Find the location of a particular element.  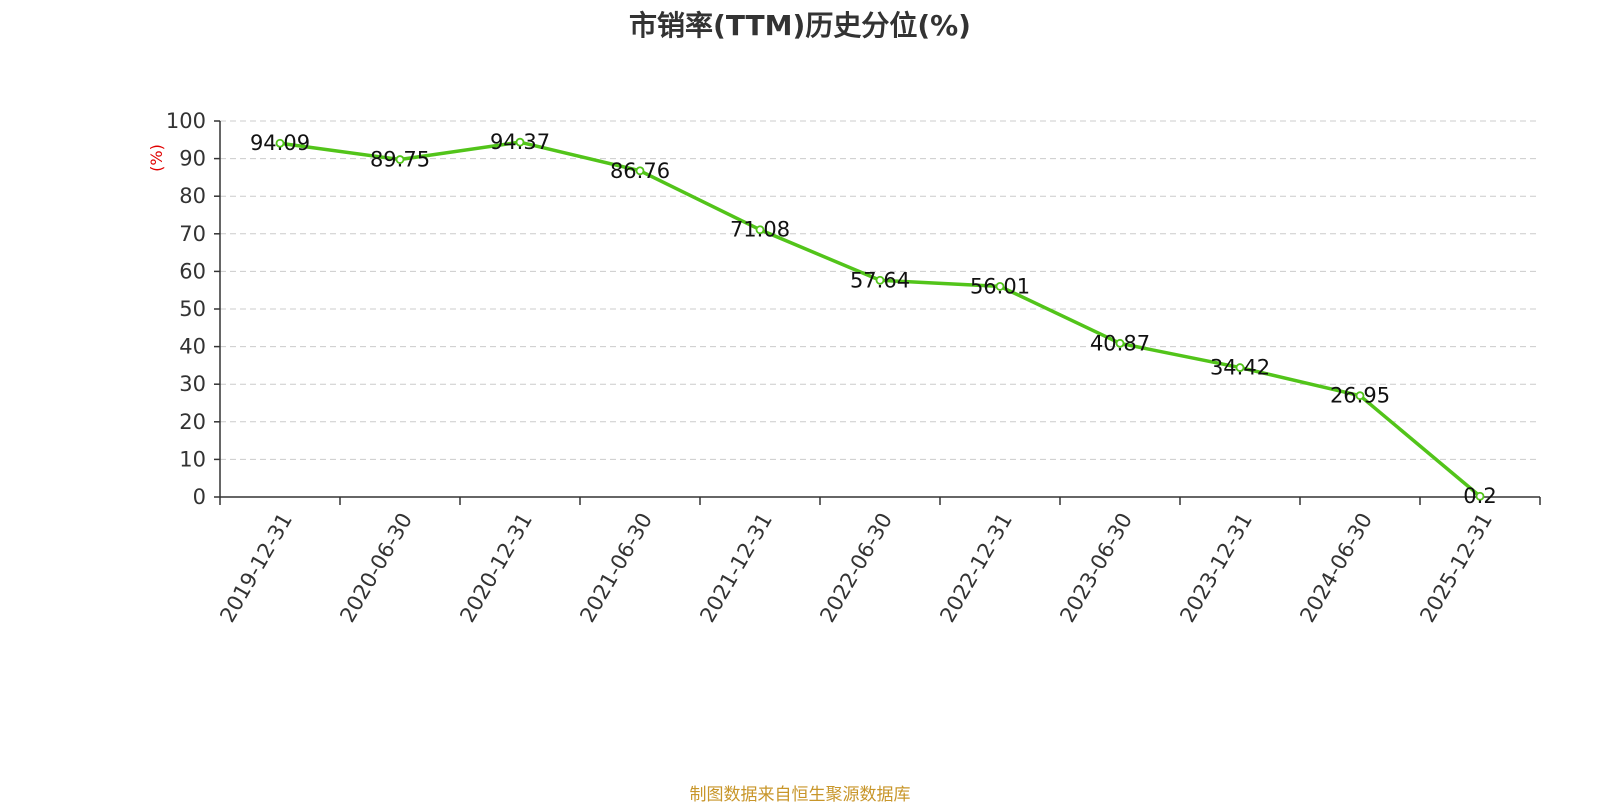

data-label-2022-06-30: 57.64 is located at coordinates (880, 280).